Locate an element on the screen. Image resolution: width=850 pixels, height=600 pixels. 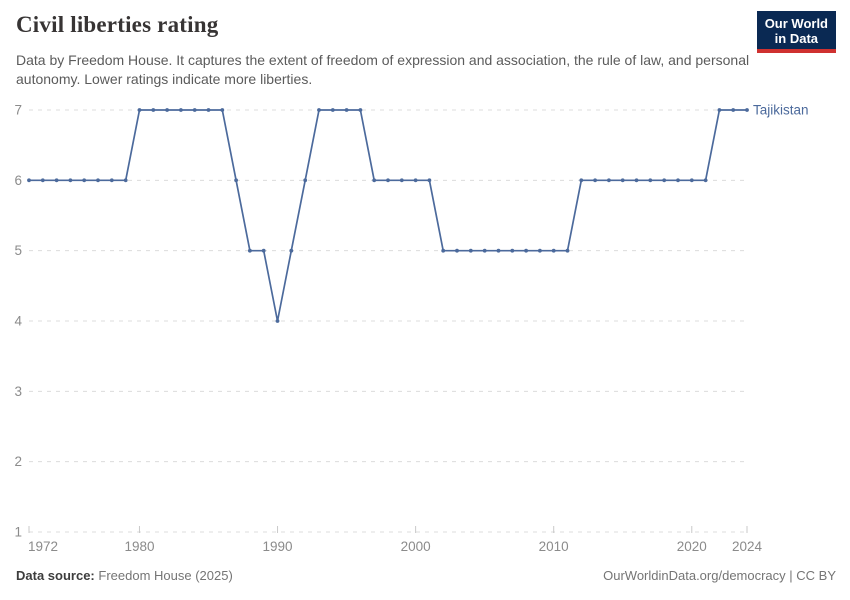
y-axis-label: 3 is located at coordinates (18, 391).